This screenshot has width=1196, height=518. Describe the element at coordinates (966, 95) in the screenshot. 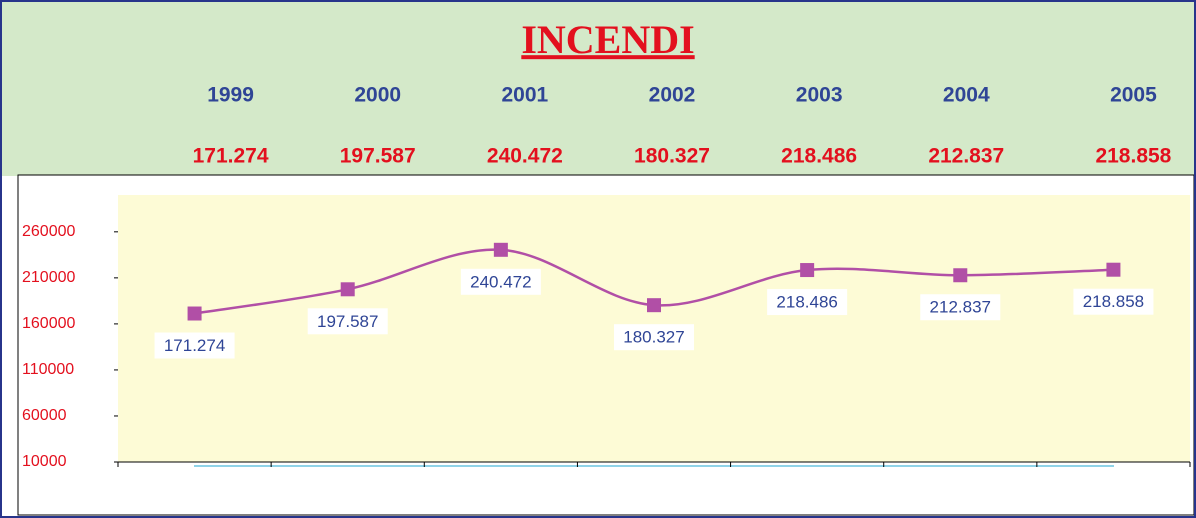

I see `header-year: 2004` at that location.